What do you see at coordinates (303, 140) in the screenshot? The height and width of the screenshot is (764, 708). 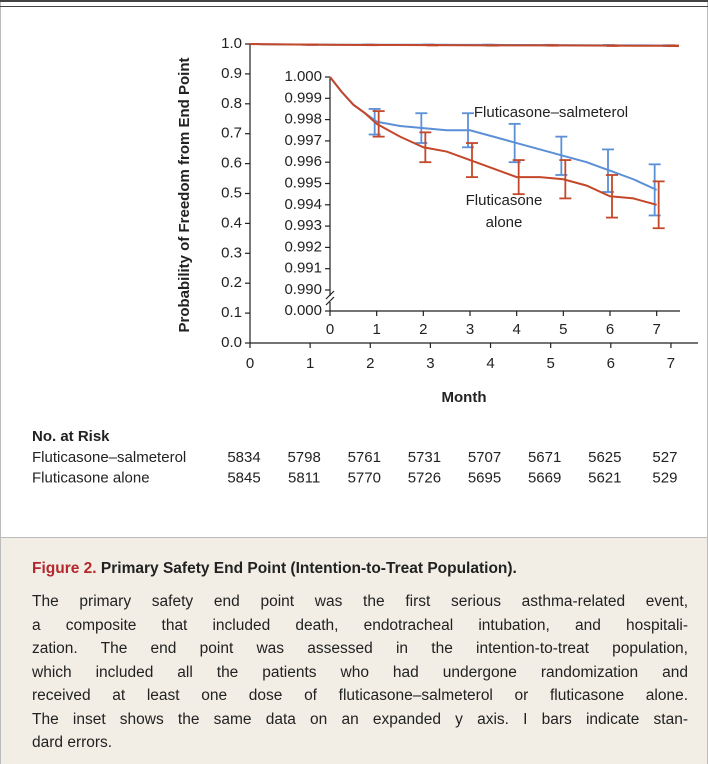 I see `inset-y-tick-label: 0.997` at bounding box center [303, 140].